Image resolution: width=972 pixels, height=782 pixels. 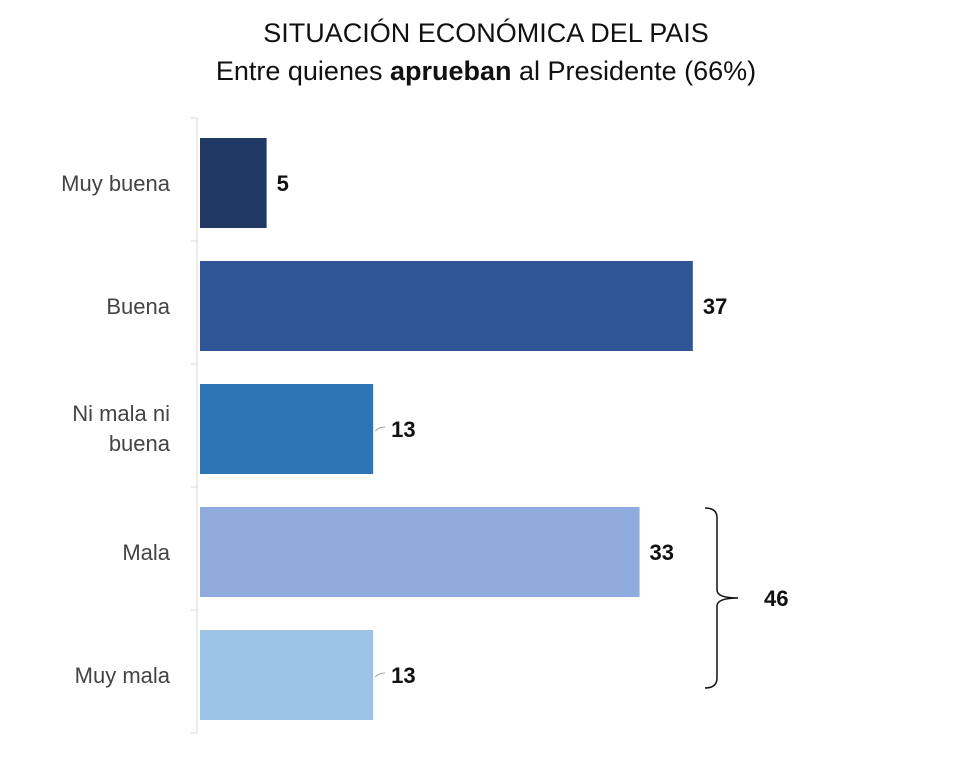 What do you see at coordinates (138, 306) in the screenshot?
I see `category-label: Buena` at bounding box center [138, 306].